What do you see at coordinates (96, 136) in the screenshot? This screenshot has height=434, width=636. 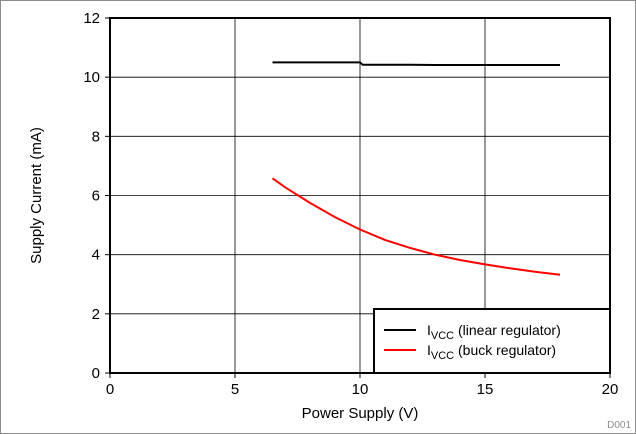 I see `y-tick-label: 8` at bounding box center [96, 136].